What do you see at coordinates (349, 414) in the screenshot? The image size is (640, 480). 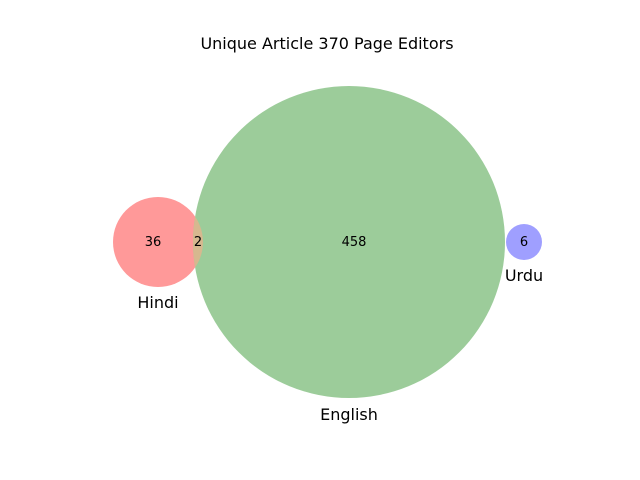 I see `english-set-label: English` at bounding box center [349, 414].